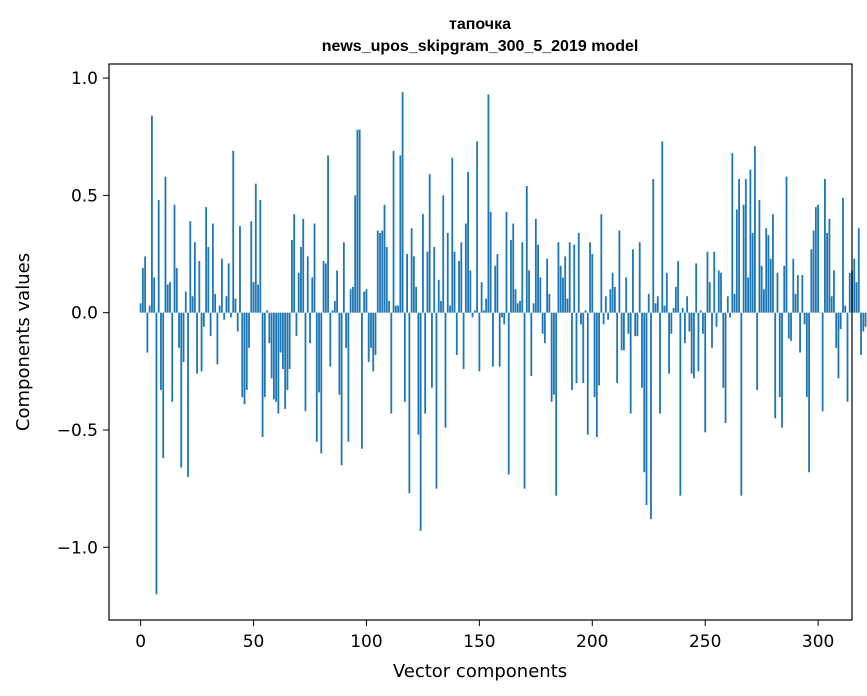  What do you see at coordinates (705, 642) in the screenshot?
I see `x-tick-label: 250` at bounding box center [705, 642].